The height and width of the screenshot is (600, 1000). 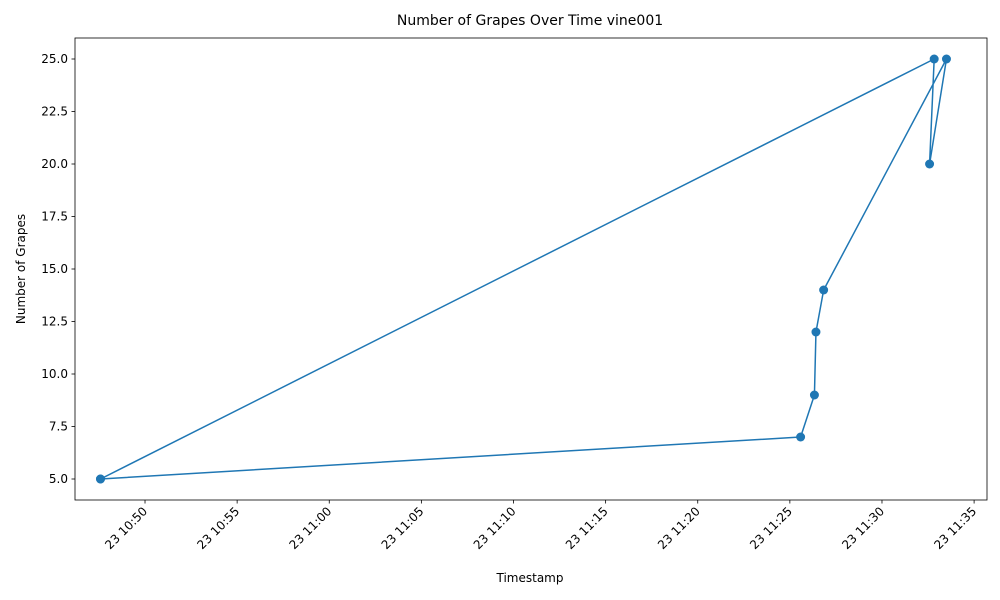 I want to click on x-tick-label: 23 11:20, so click(x=679, y=528).